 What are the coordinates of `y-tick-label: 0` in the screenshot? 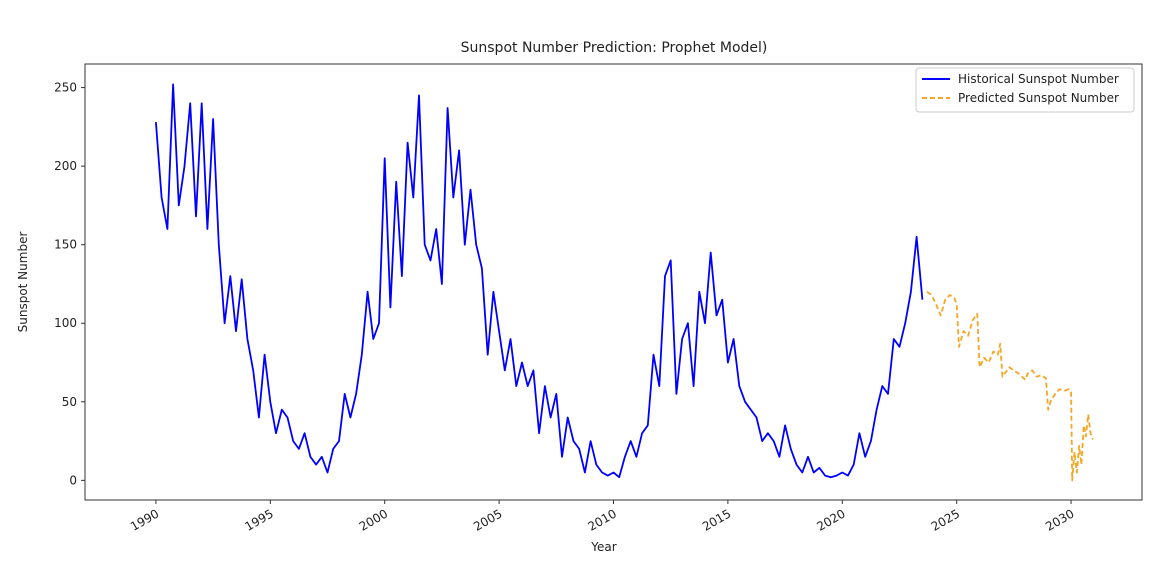 It's located at (73, 480).